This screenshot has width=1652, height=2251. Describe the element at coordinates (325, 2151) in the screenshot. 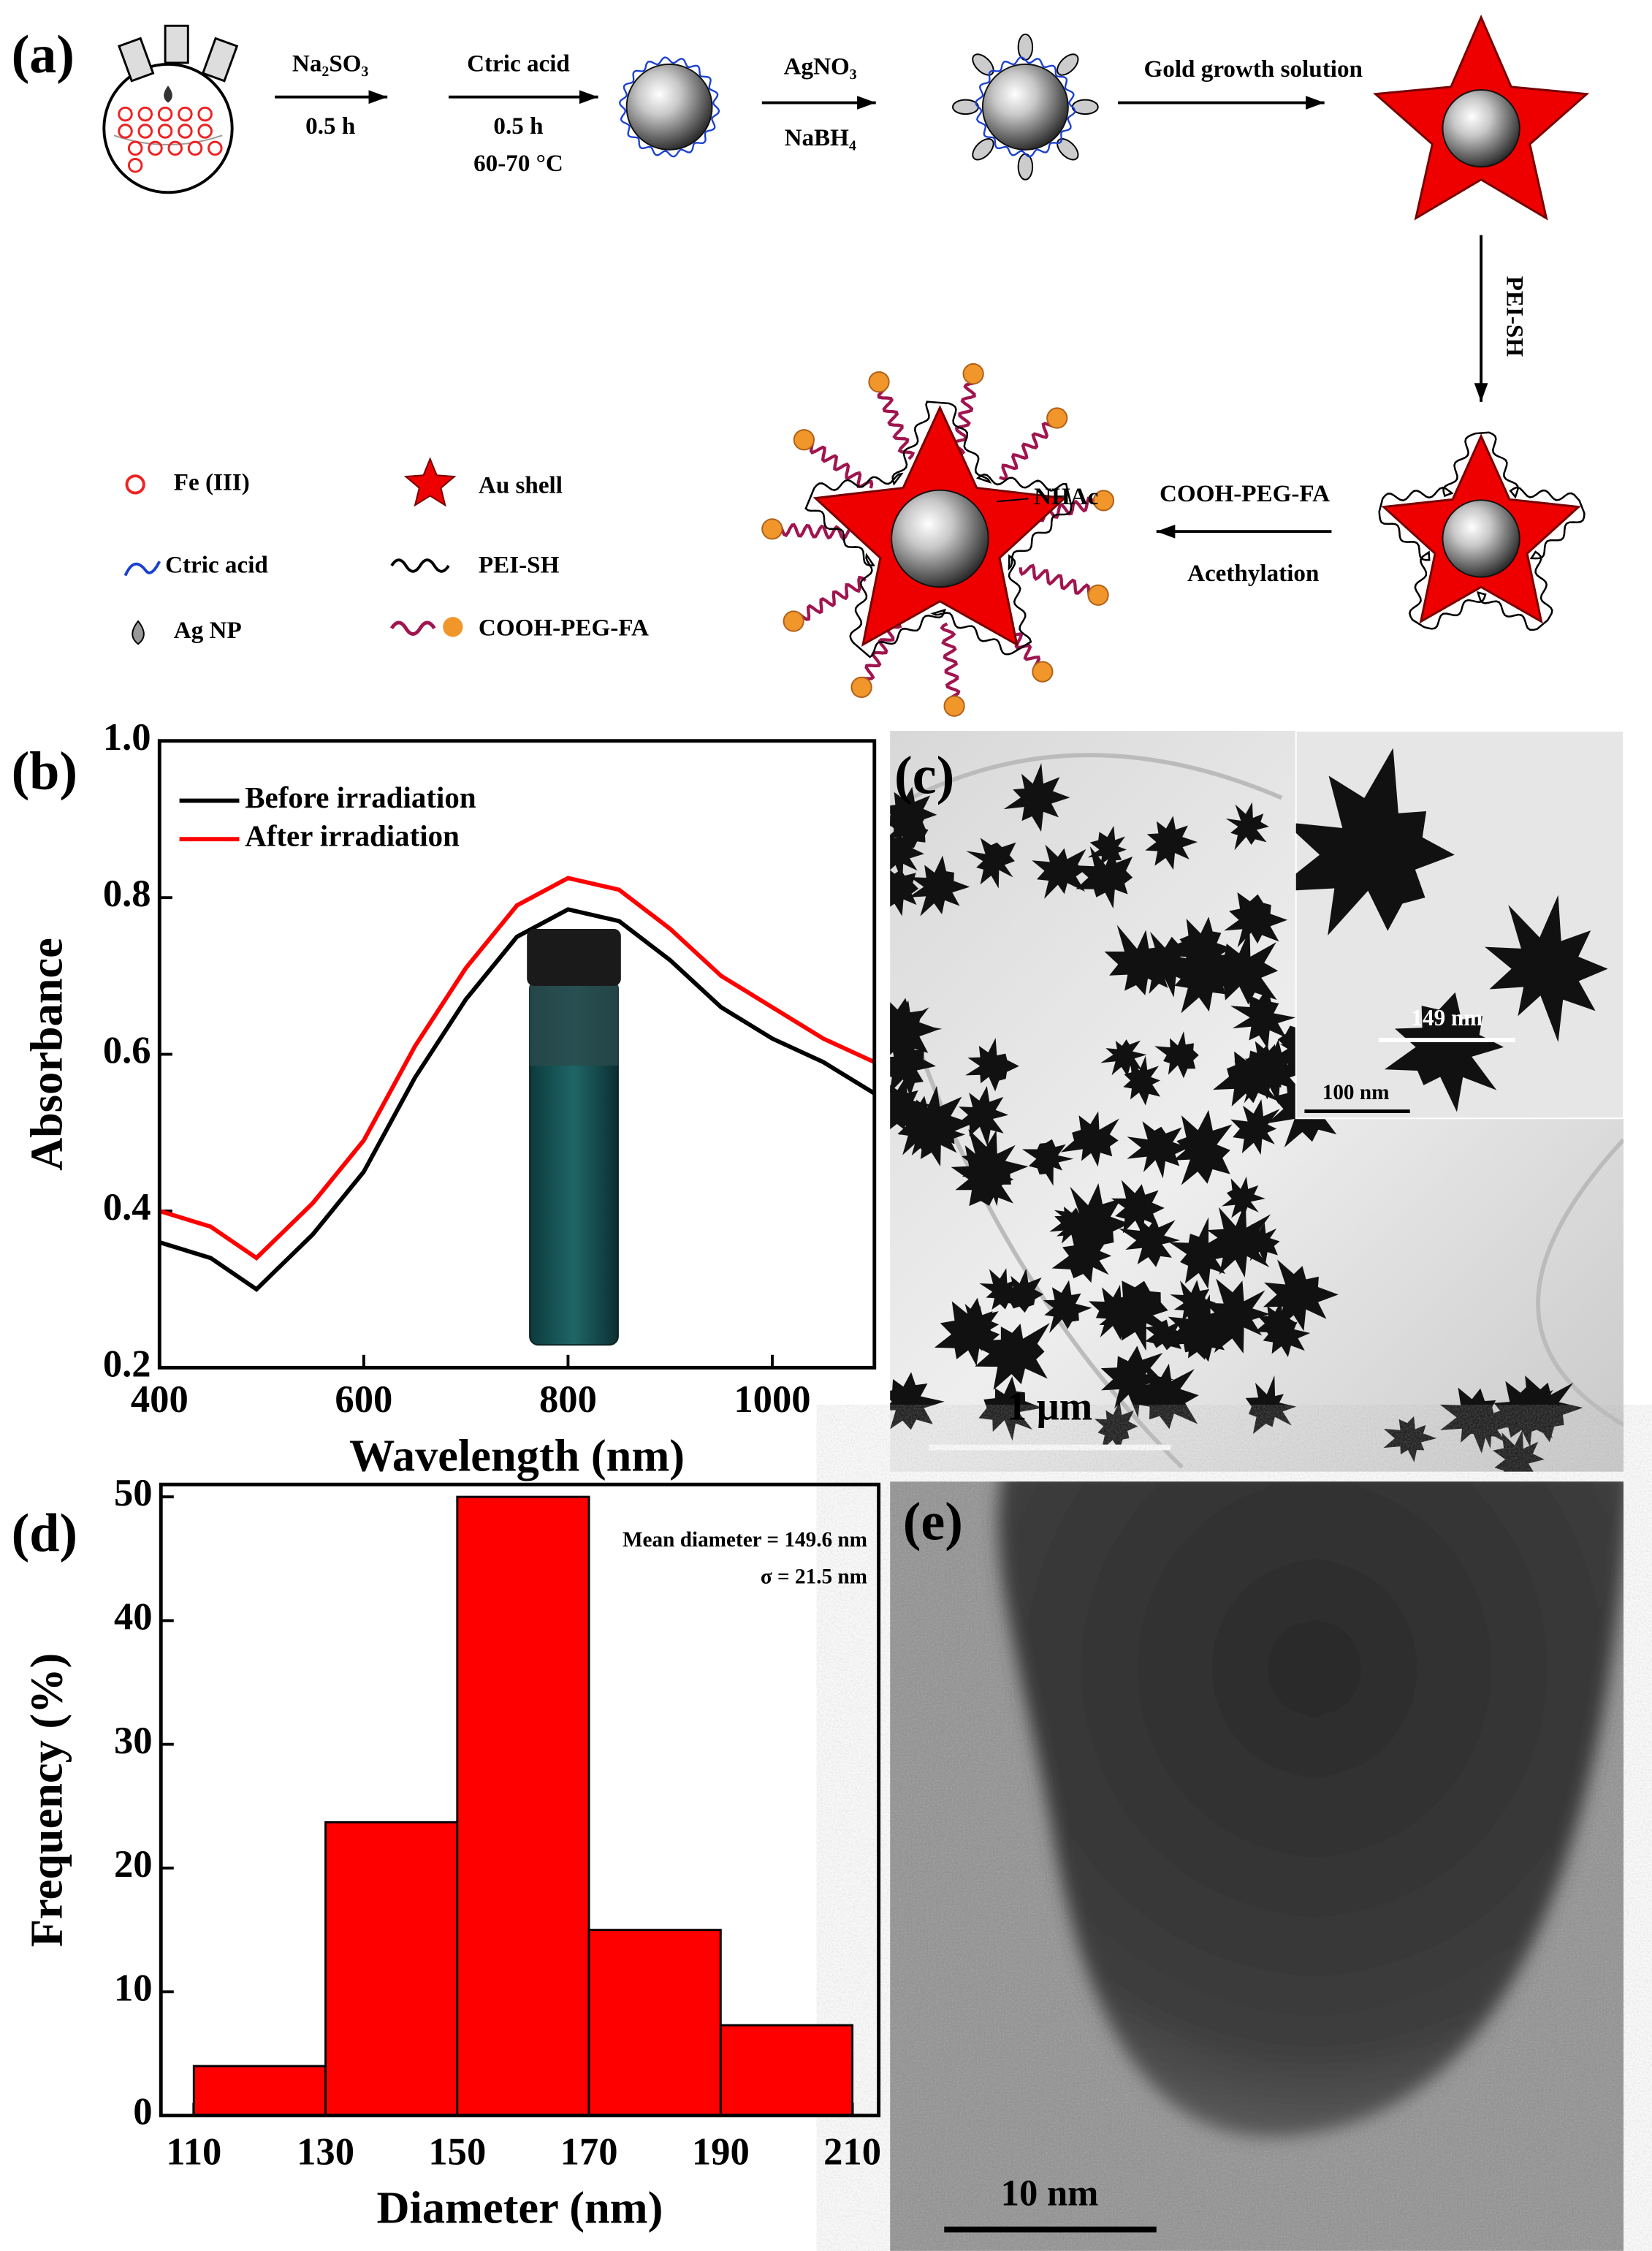

I see `x-tick-label: 130` at that location.